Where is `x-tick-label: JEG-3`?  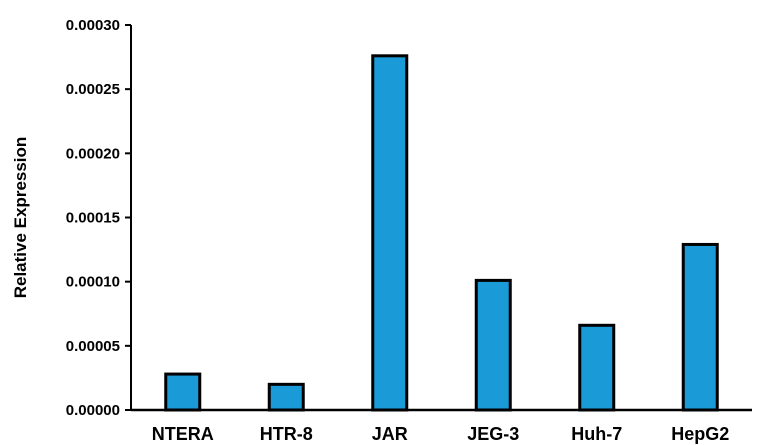 x-tick-label: JEG-3 is located at coordinates (493, 434).